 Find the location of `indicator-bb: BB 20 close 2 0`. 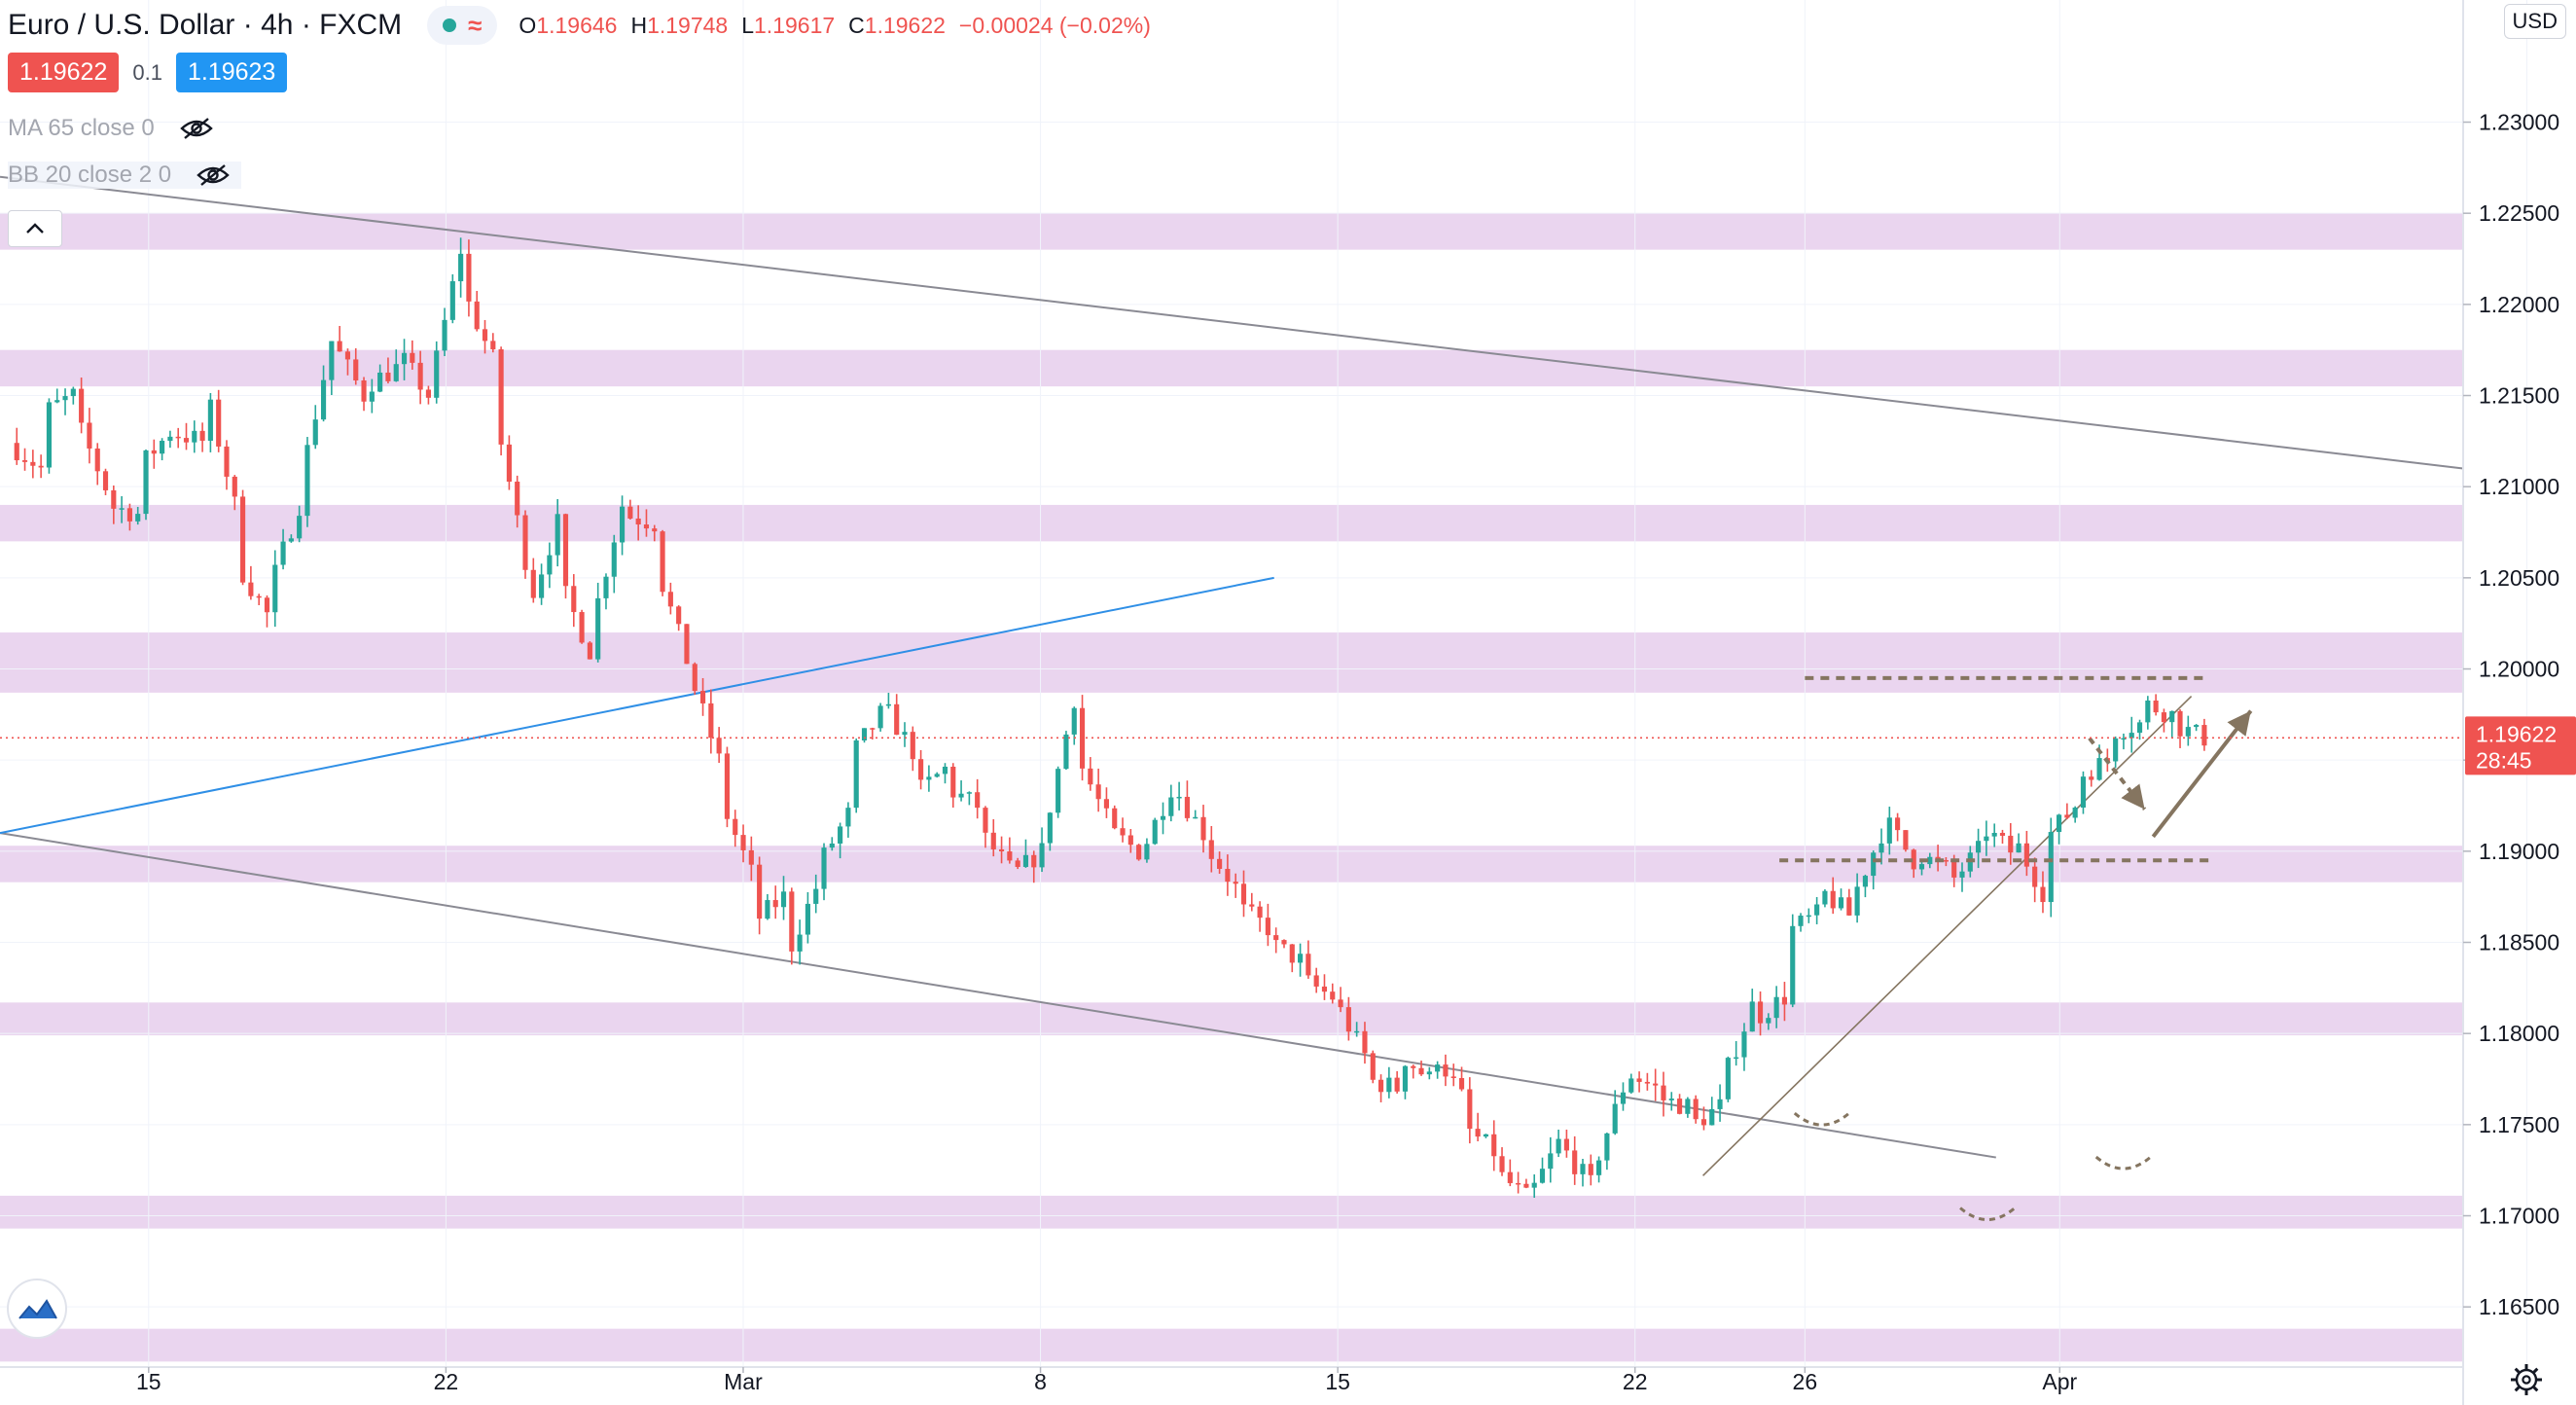

indicator-bb: BB 20 close 2 0 is located at coordinates (125, 175).